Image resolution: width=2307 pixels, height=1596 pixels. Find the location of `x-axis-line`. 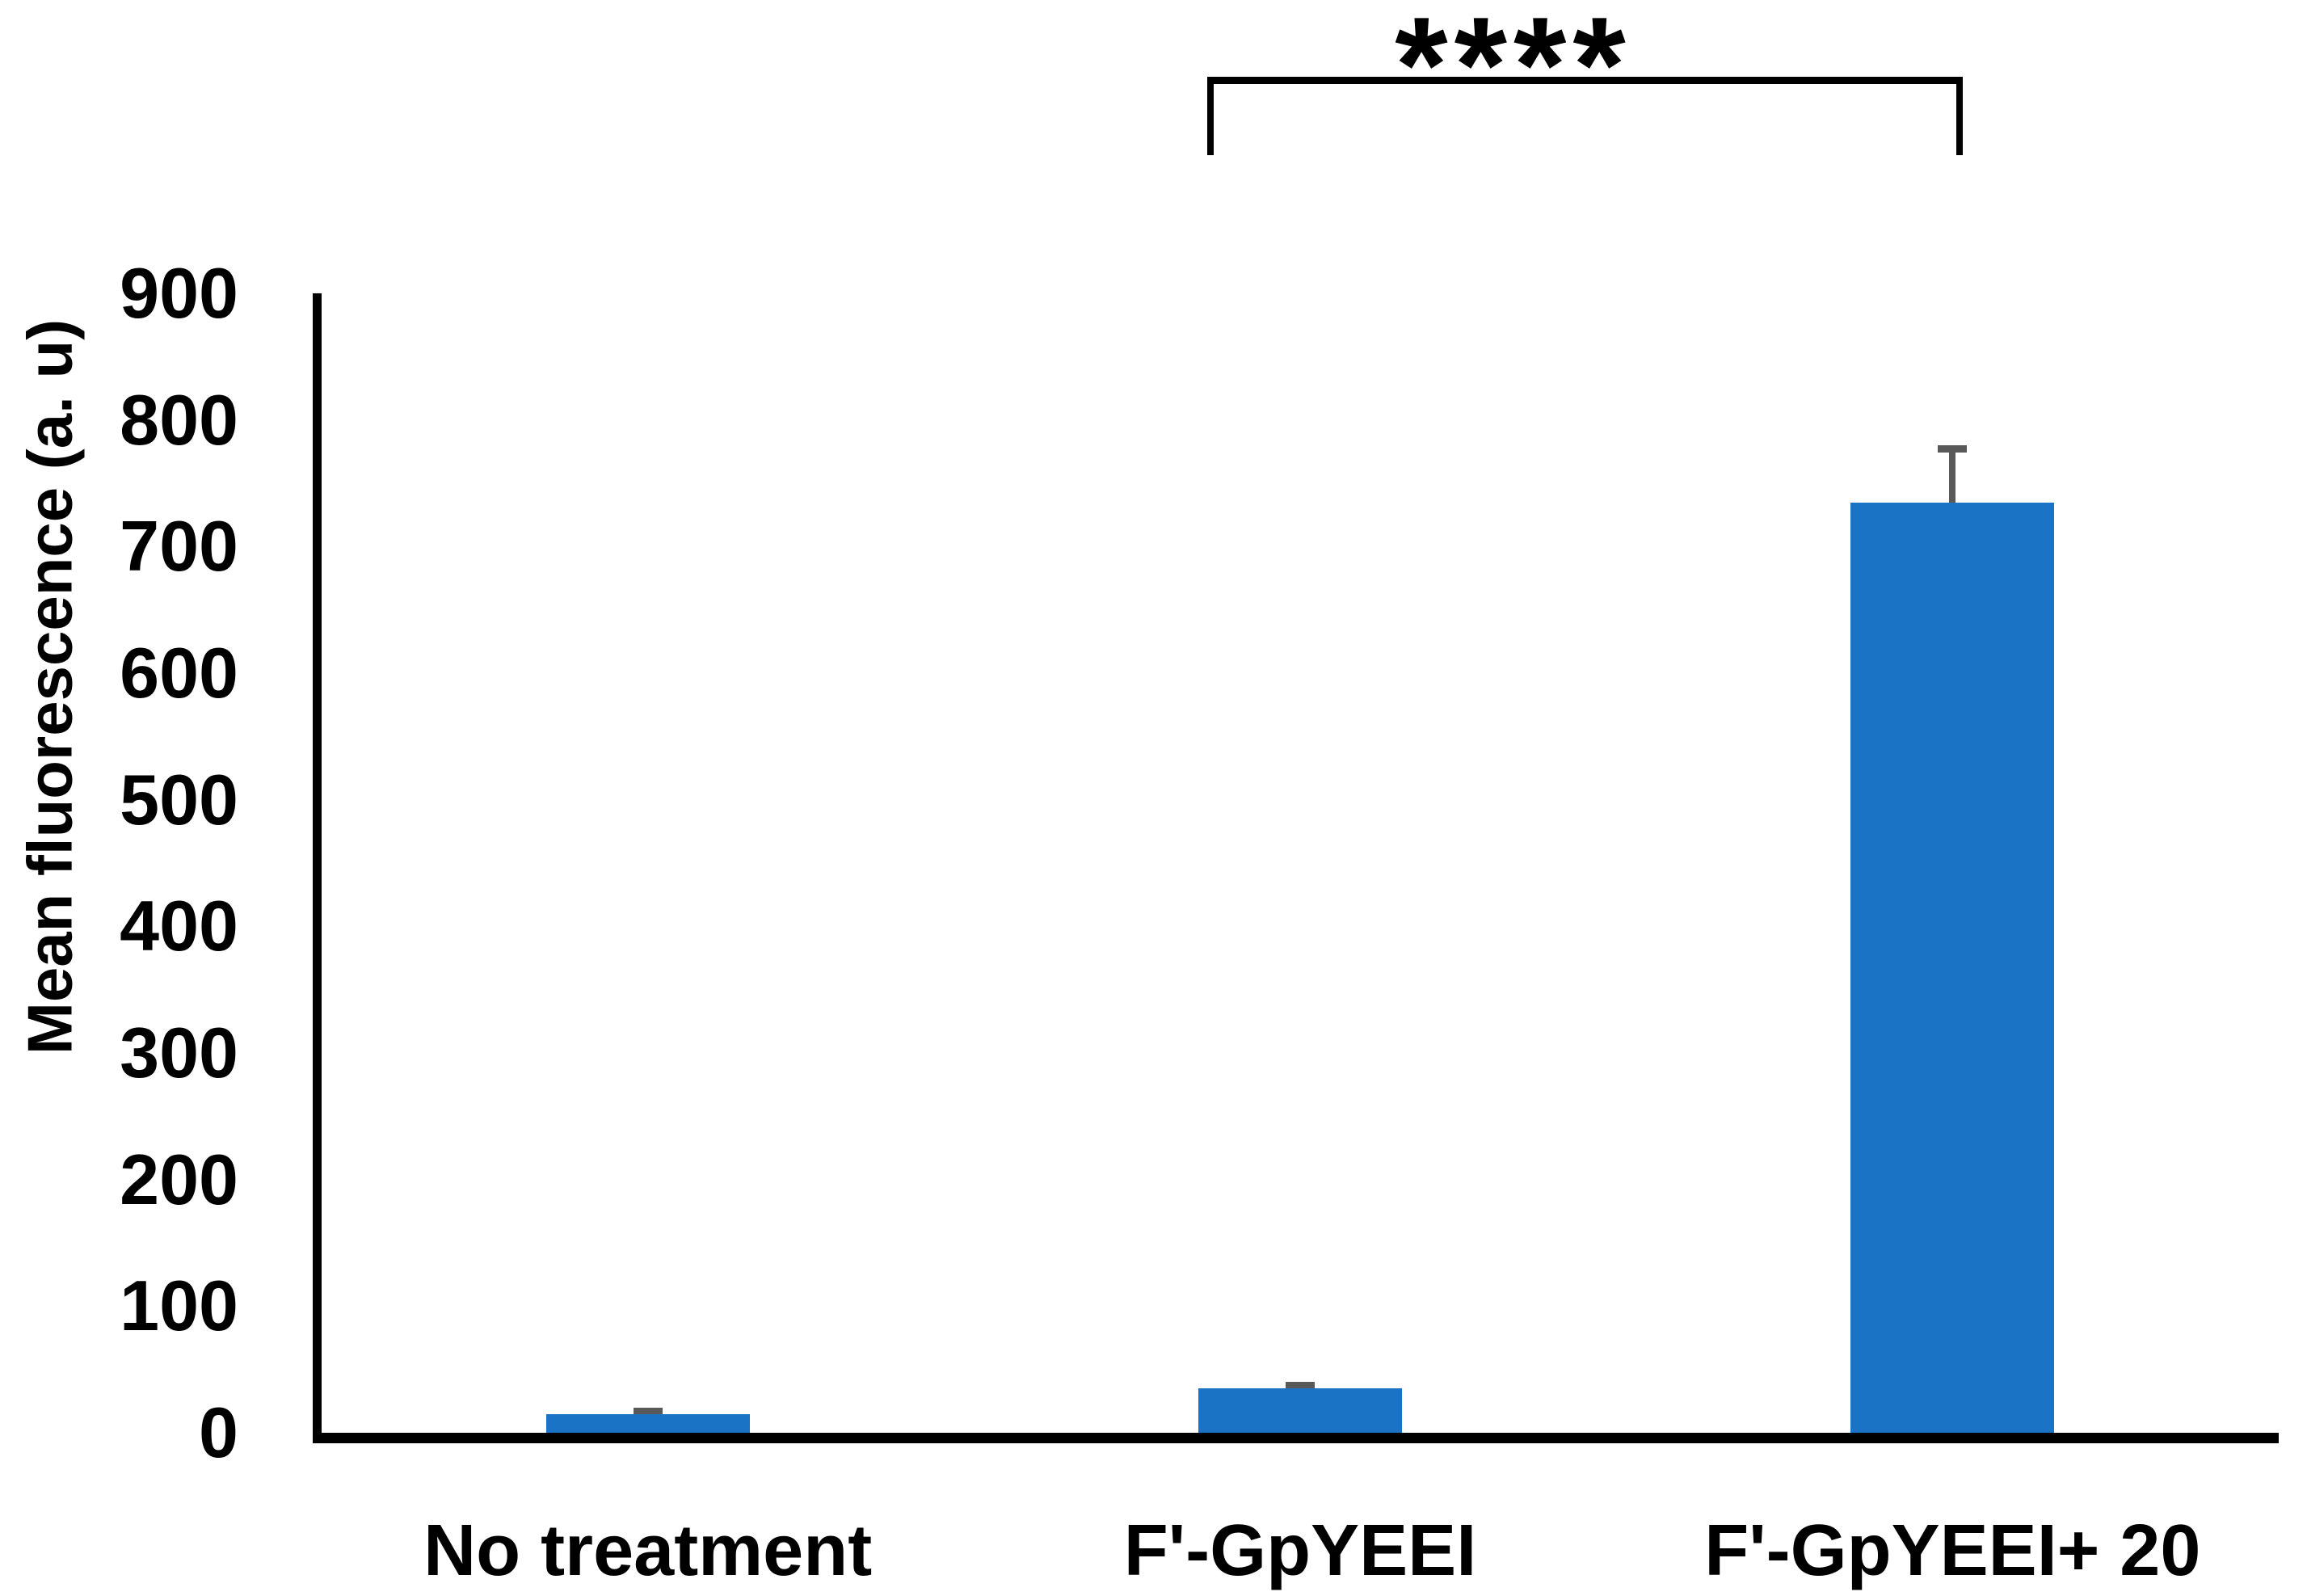

x-axis-line is located at coordinates (1296, 1438).